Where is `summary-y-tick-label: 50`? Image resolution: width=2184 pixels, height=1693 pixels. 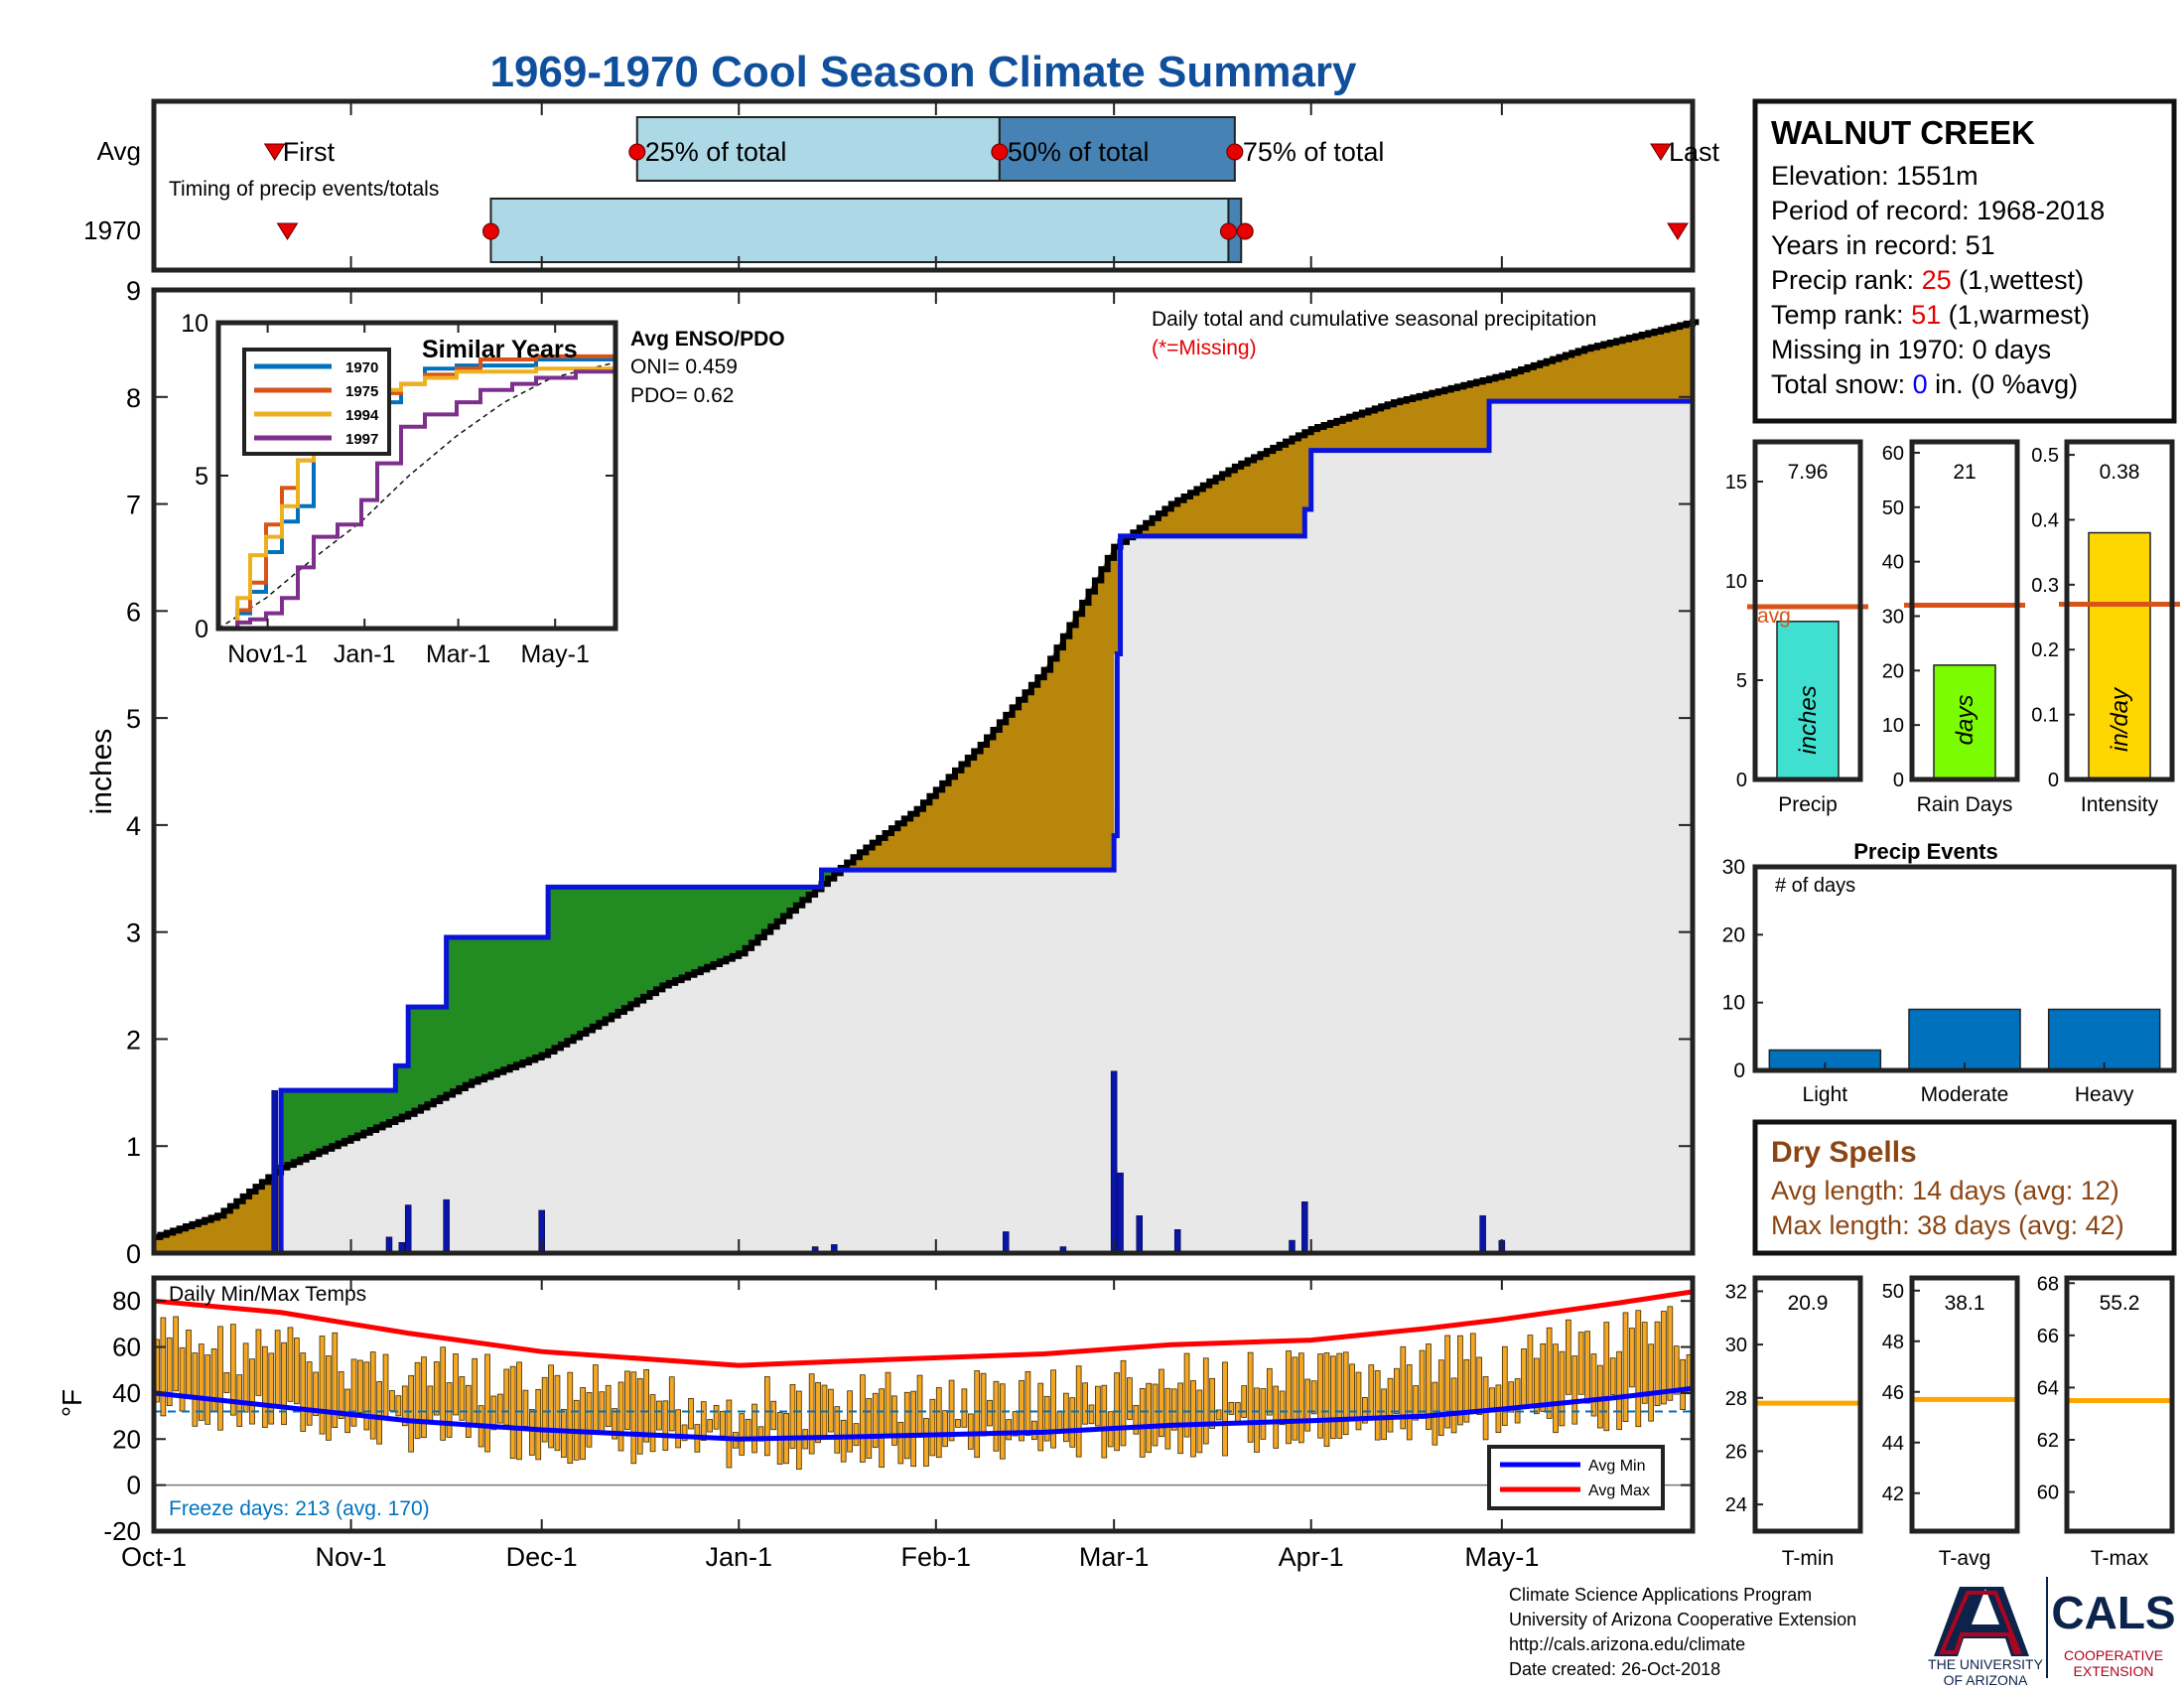
summary-y-tick-label: 50 is located at coordinates (1893, 508).